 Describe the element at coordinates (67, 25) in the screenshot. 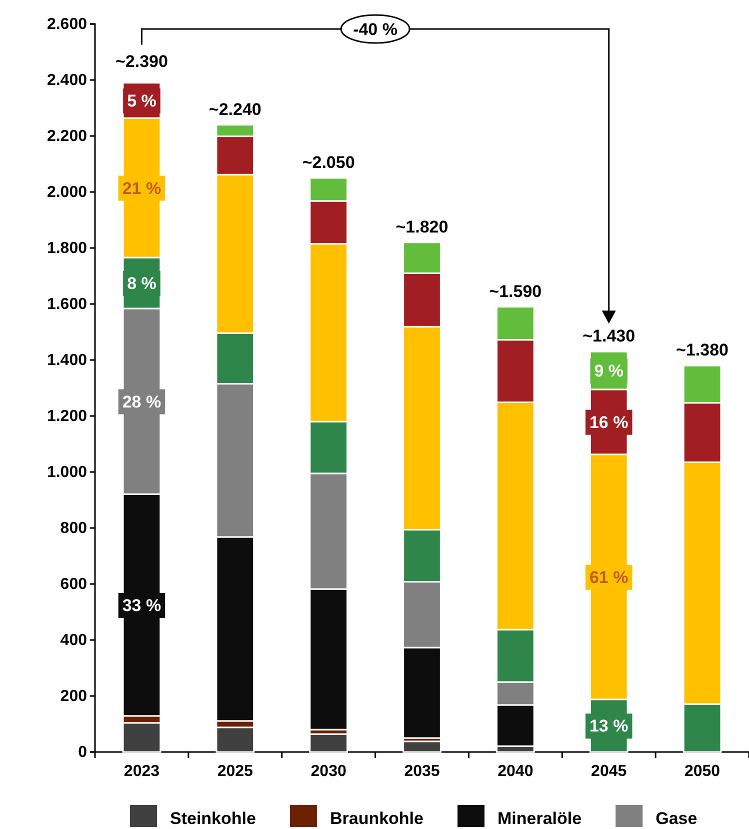

I see `y-tick-label: 2.600` at that location.